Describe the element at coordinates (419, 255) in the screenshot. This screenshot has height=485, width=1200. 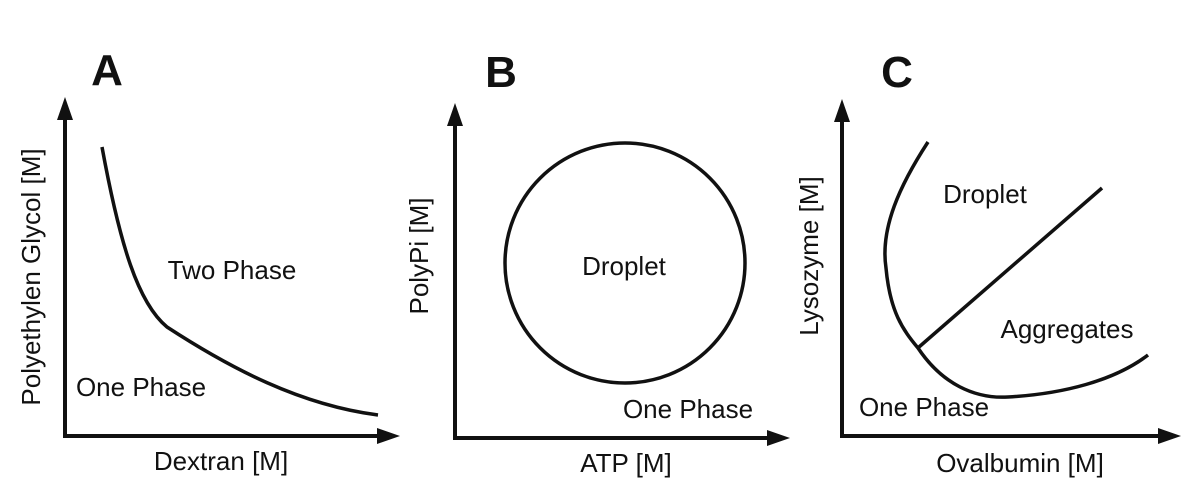
I see `panel-b-y-axis-label: PolyPi [M]` at that location.